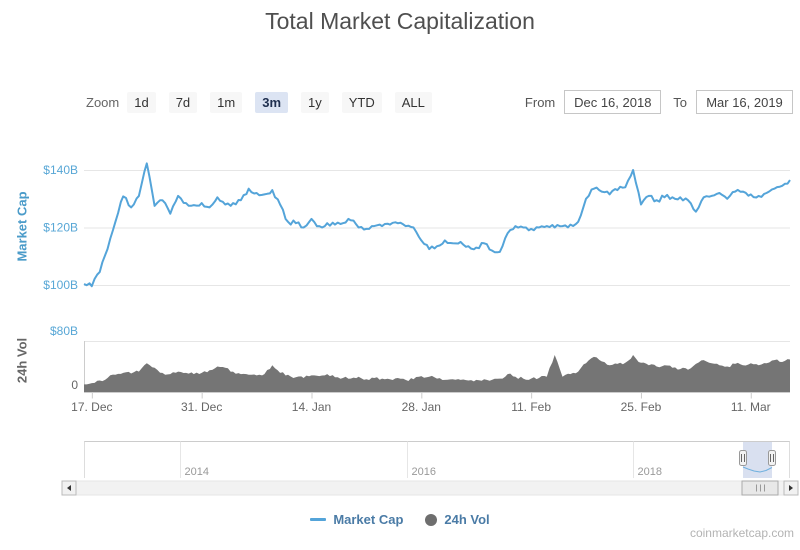 This screenshot has height=550, width=800. I want to click on x-axis-label: 11. Mar, so click(751, 407).